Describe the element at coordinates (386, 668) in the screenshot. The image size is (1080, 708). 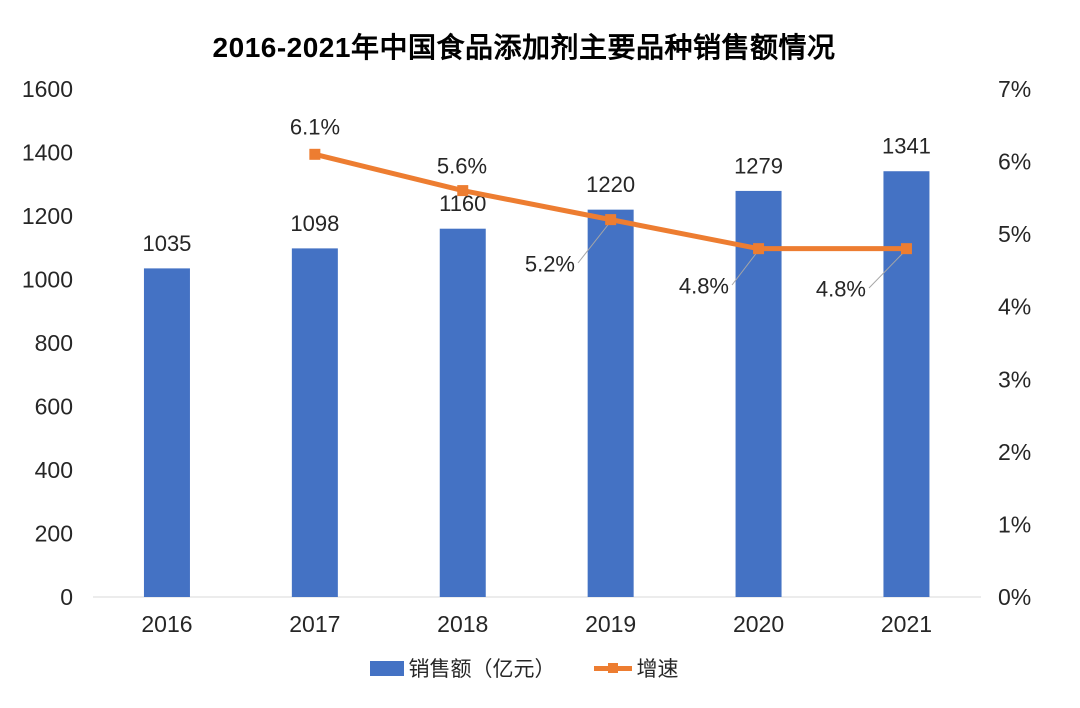
I see `legend-bar-swatch-icon` at that location.